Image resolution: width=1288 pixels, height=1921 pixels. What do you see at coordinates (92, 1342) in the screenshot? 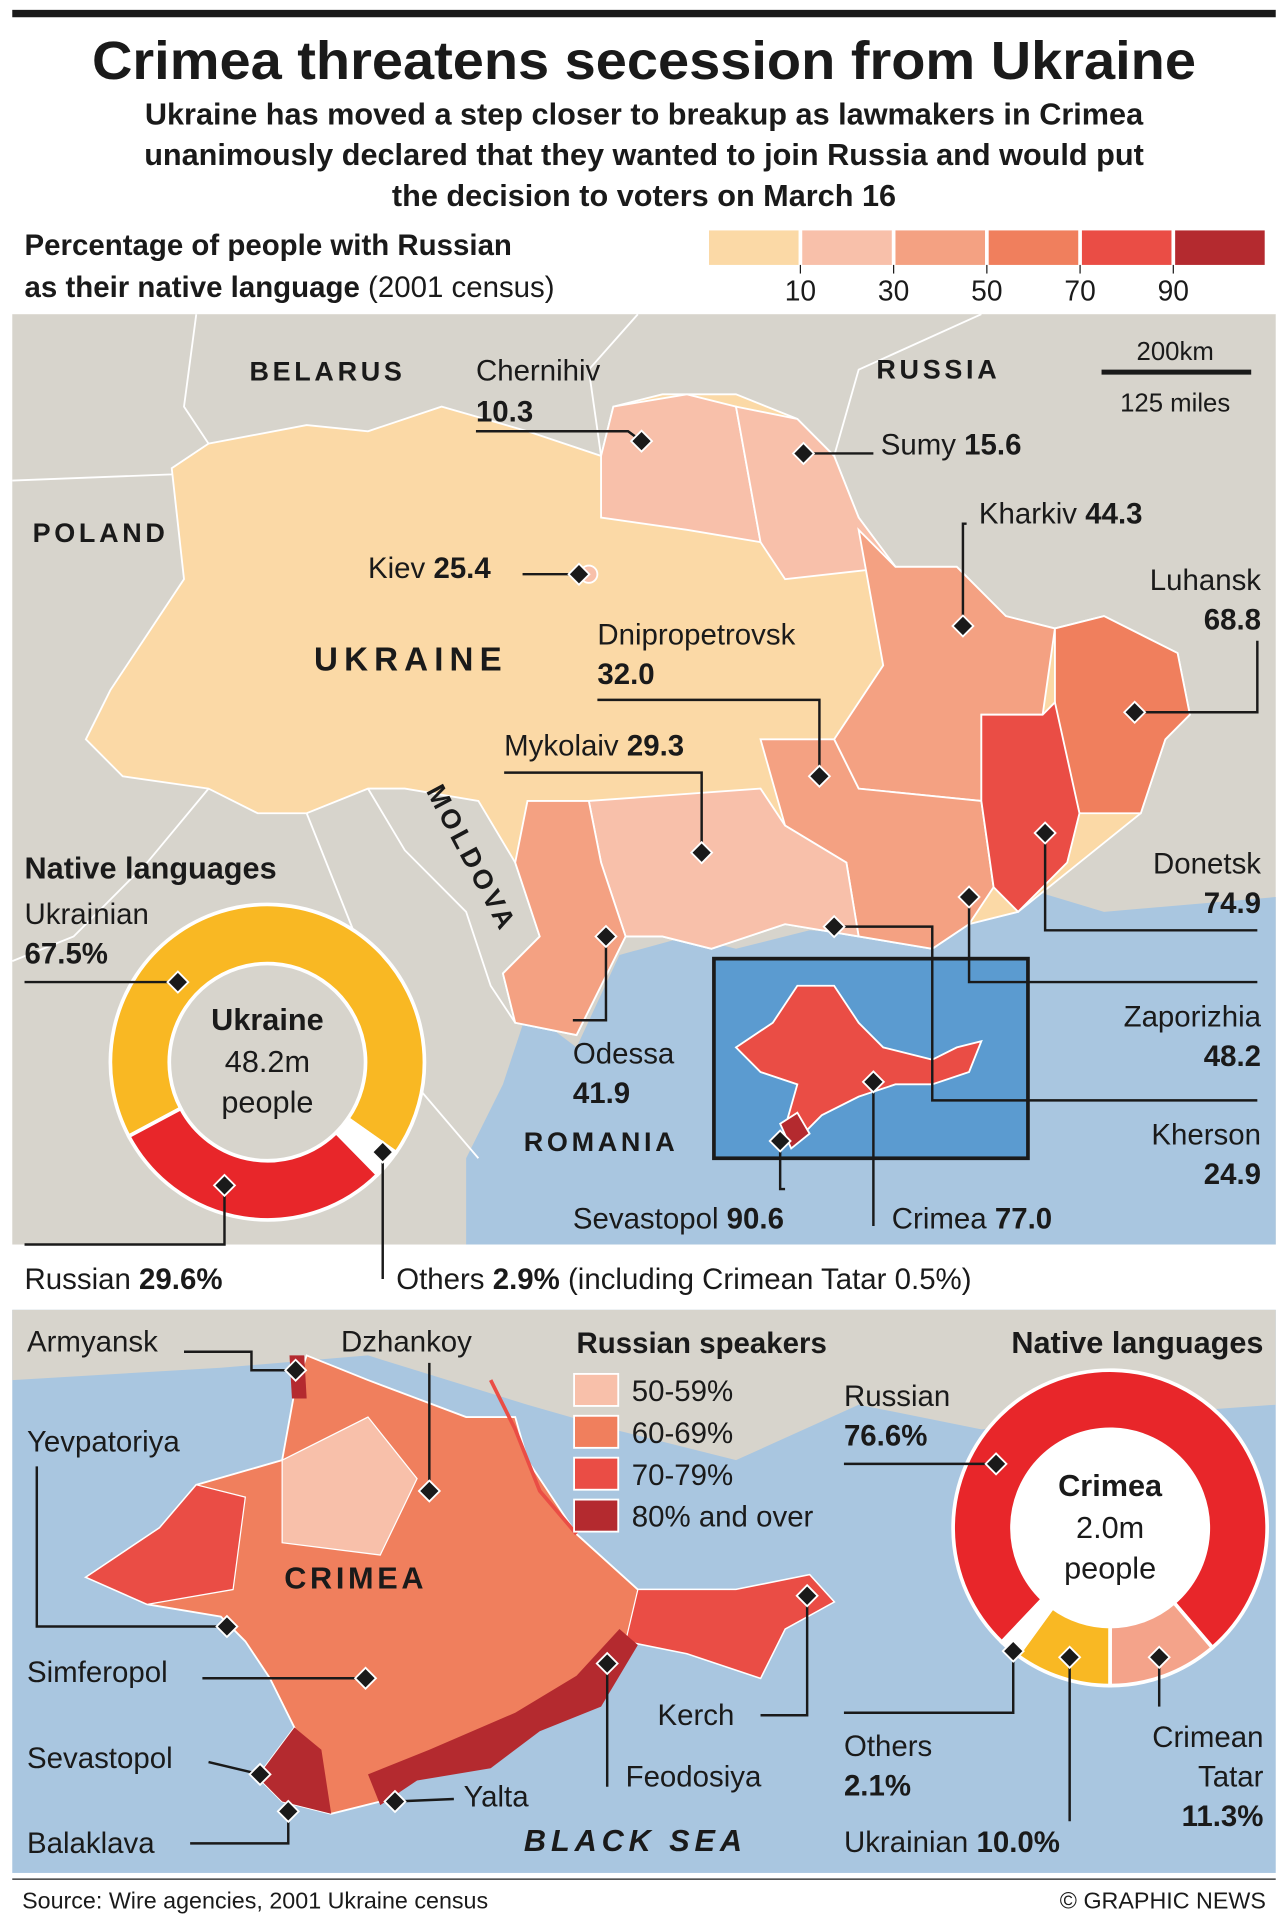
I see `city-label: Armyansk` at bounding box center [92, 1342].